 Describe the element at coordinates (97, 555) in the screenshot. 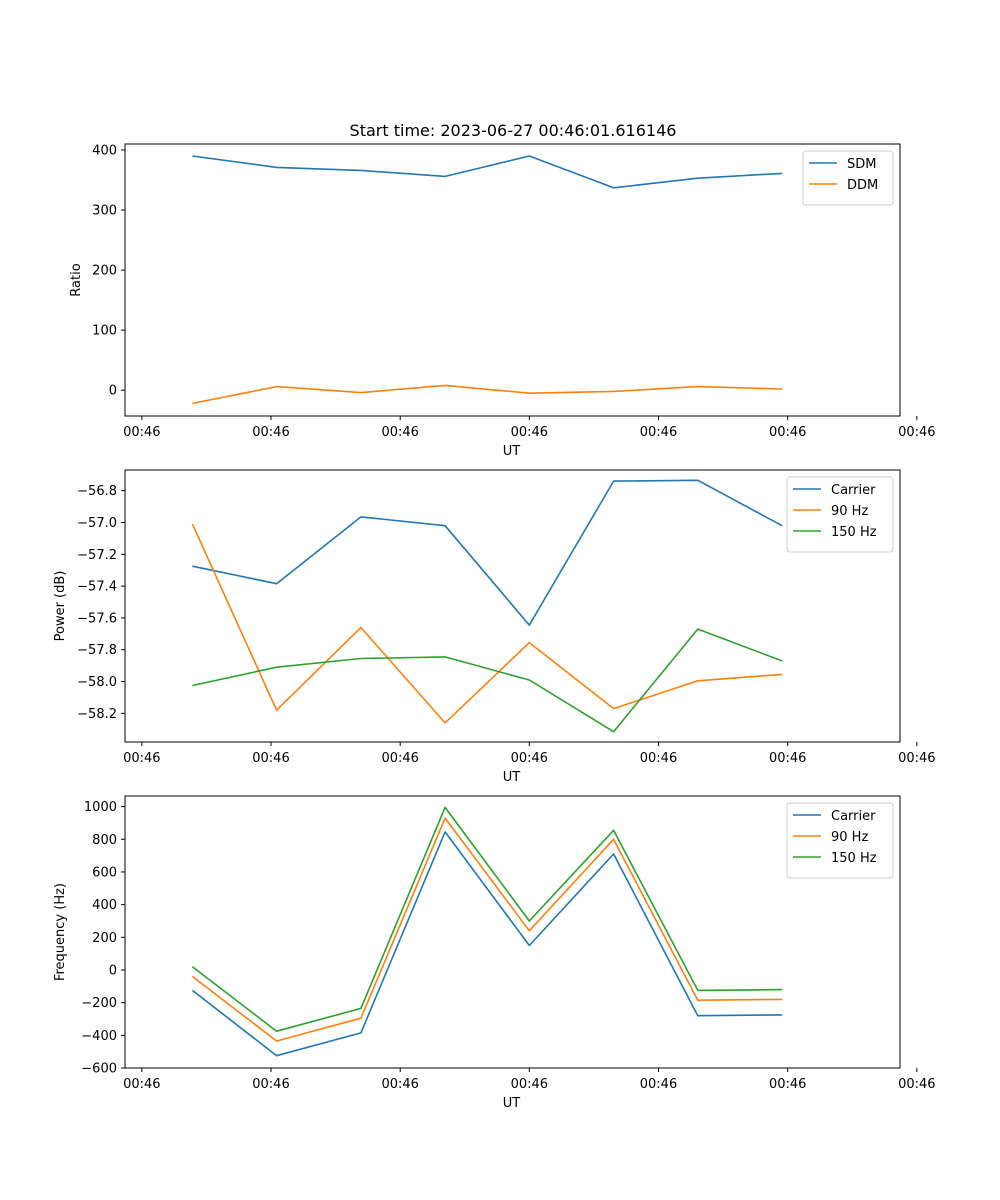

I see `y-tick-label: −57.2` at that location.